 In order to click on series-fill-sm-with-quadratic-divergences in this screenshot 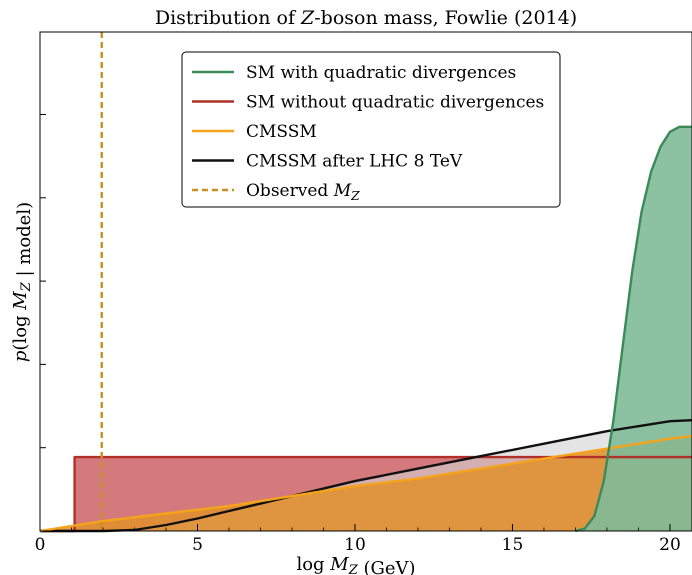, I will do `click(633, 329)`.